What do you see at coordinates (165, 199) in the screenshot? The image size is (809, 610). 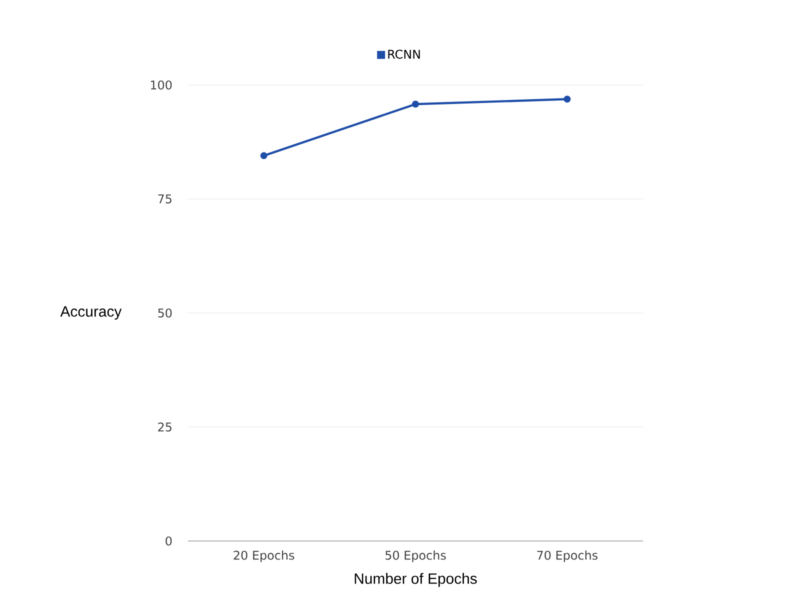 I see `y-tick-label: 75` at bounding box center [165, 199].